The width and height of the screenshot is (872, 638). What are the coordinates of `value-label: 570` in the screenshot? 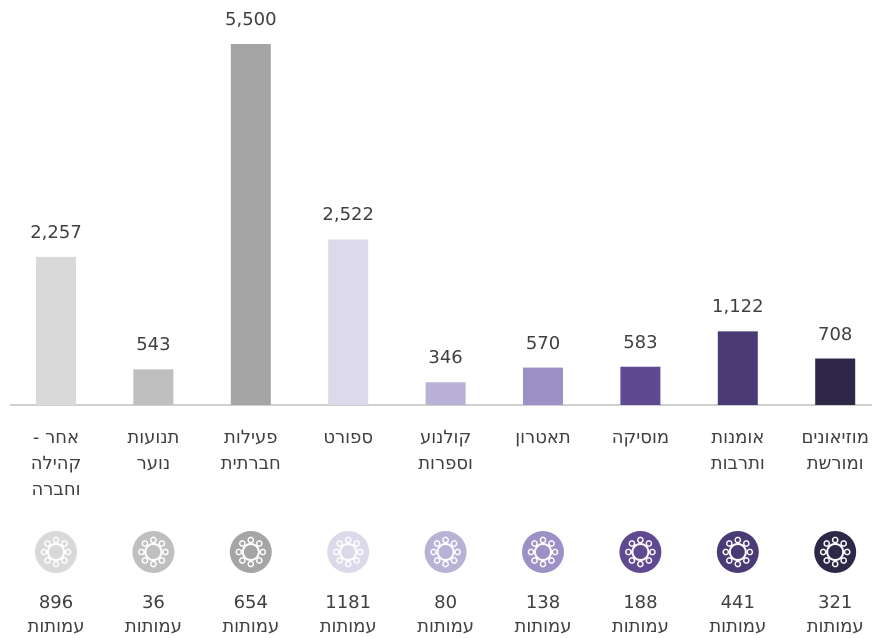 It's located at (543, 343).